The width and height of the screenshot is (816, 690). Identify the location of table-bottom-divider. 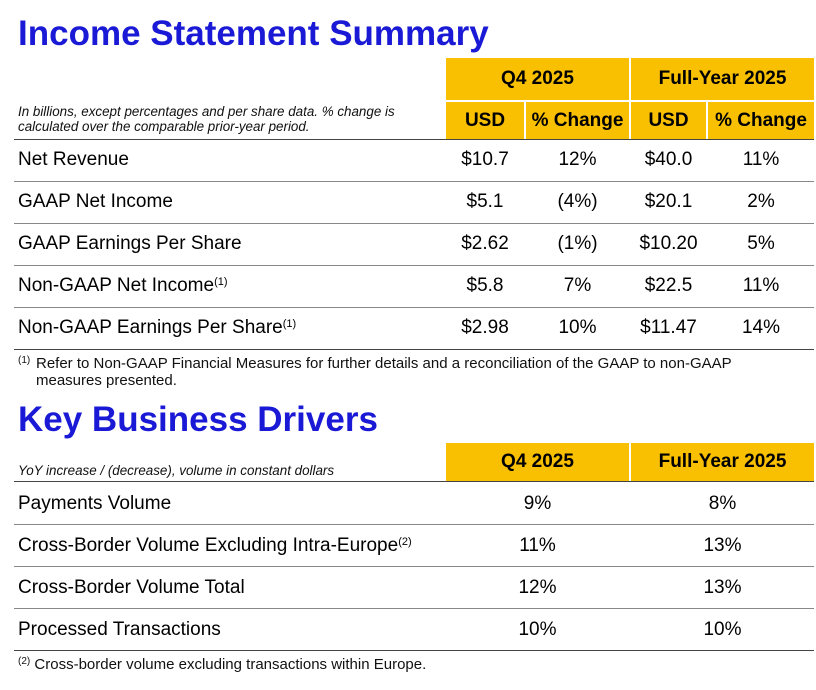
(414, 349).